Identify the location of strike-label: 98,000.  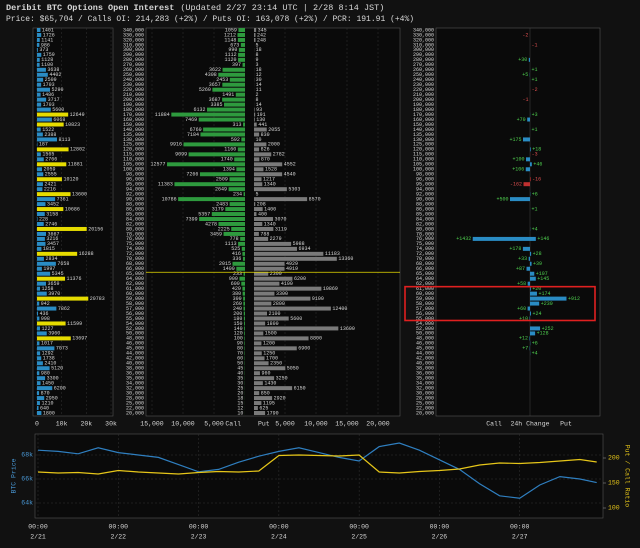
(135, 175).